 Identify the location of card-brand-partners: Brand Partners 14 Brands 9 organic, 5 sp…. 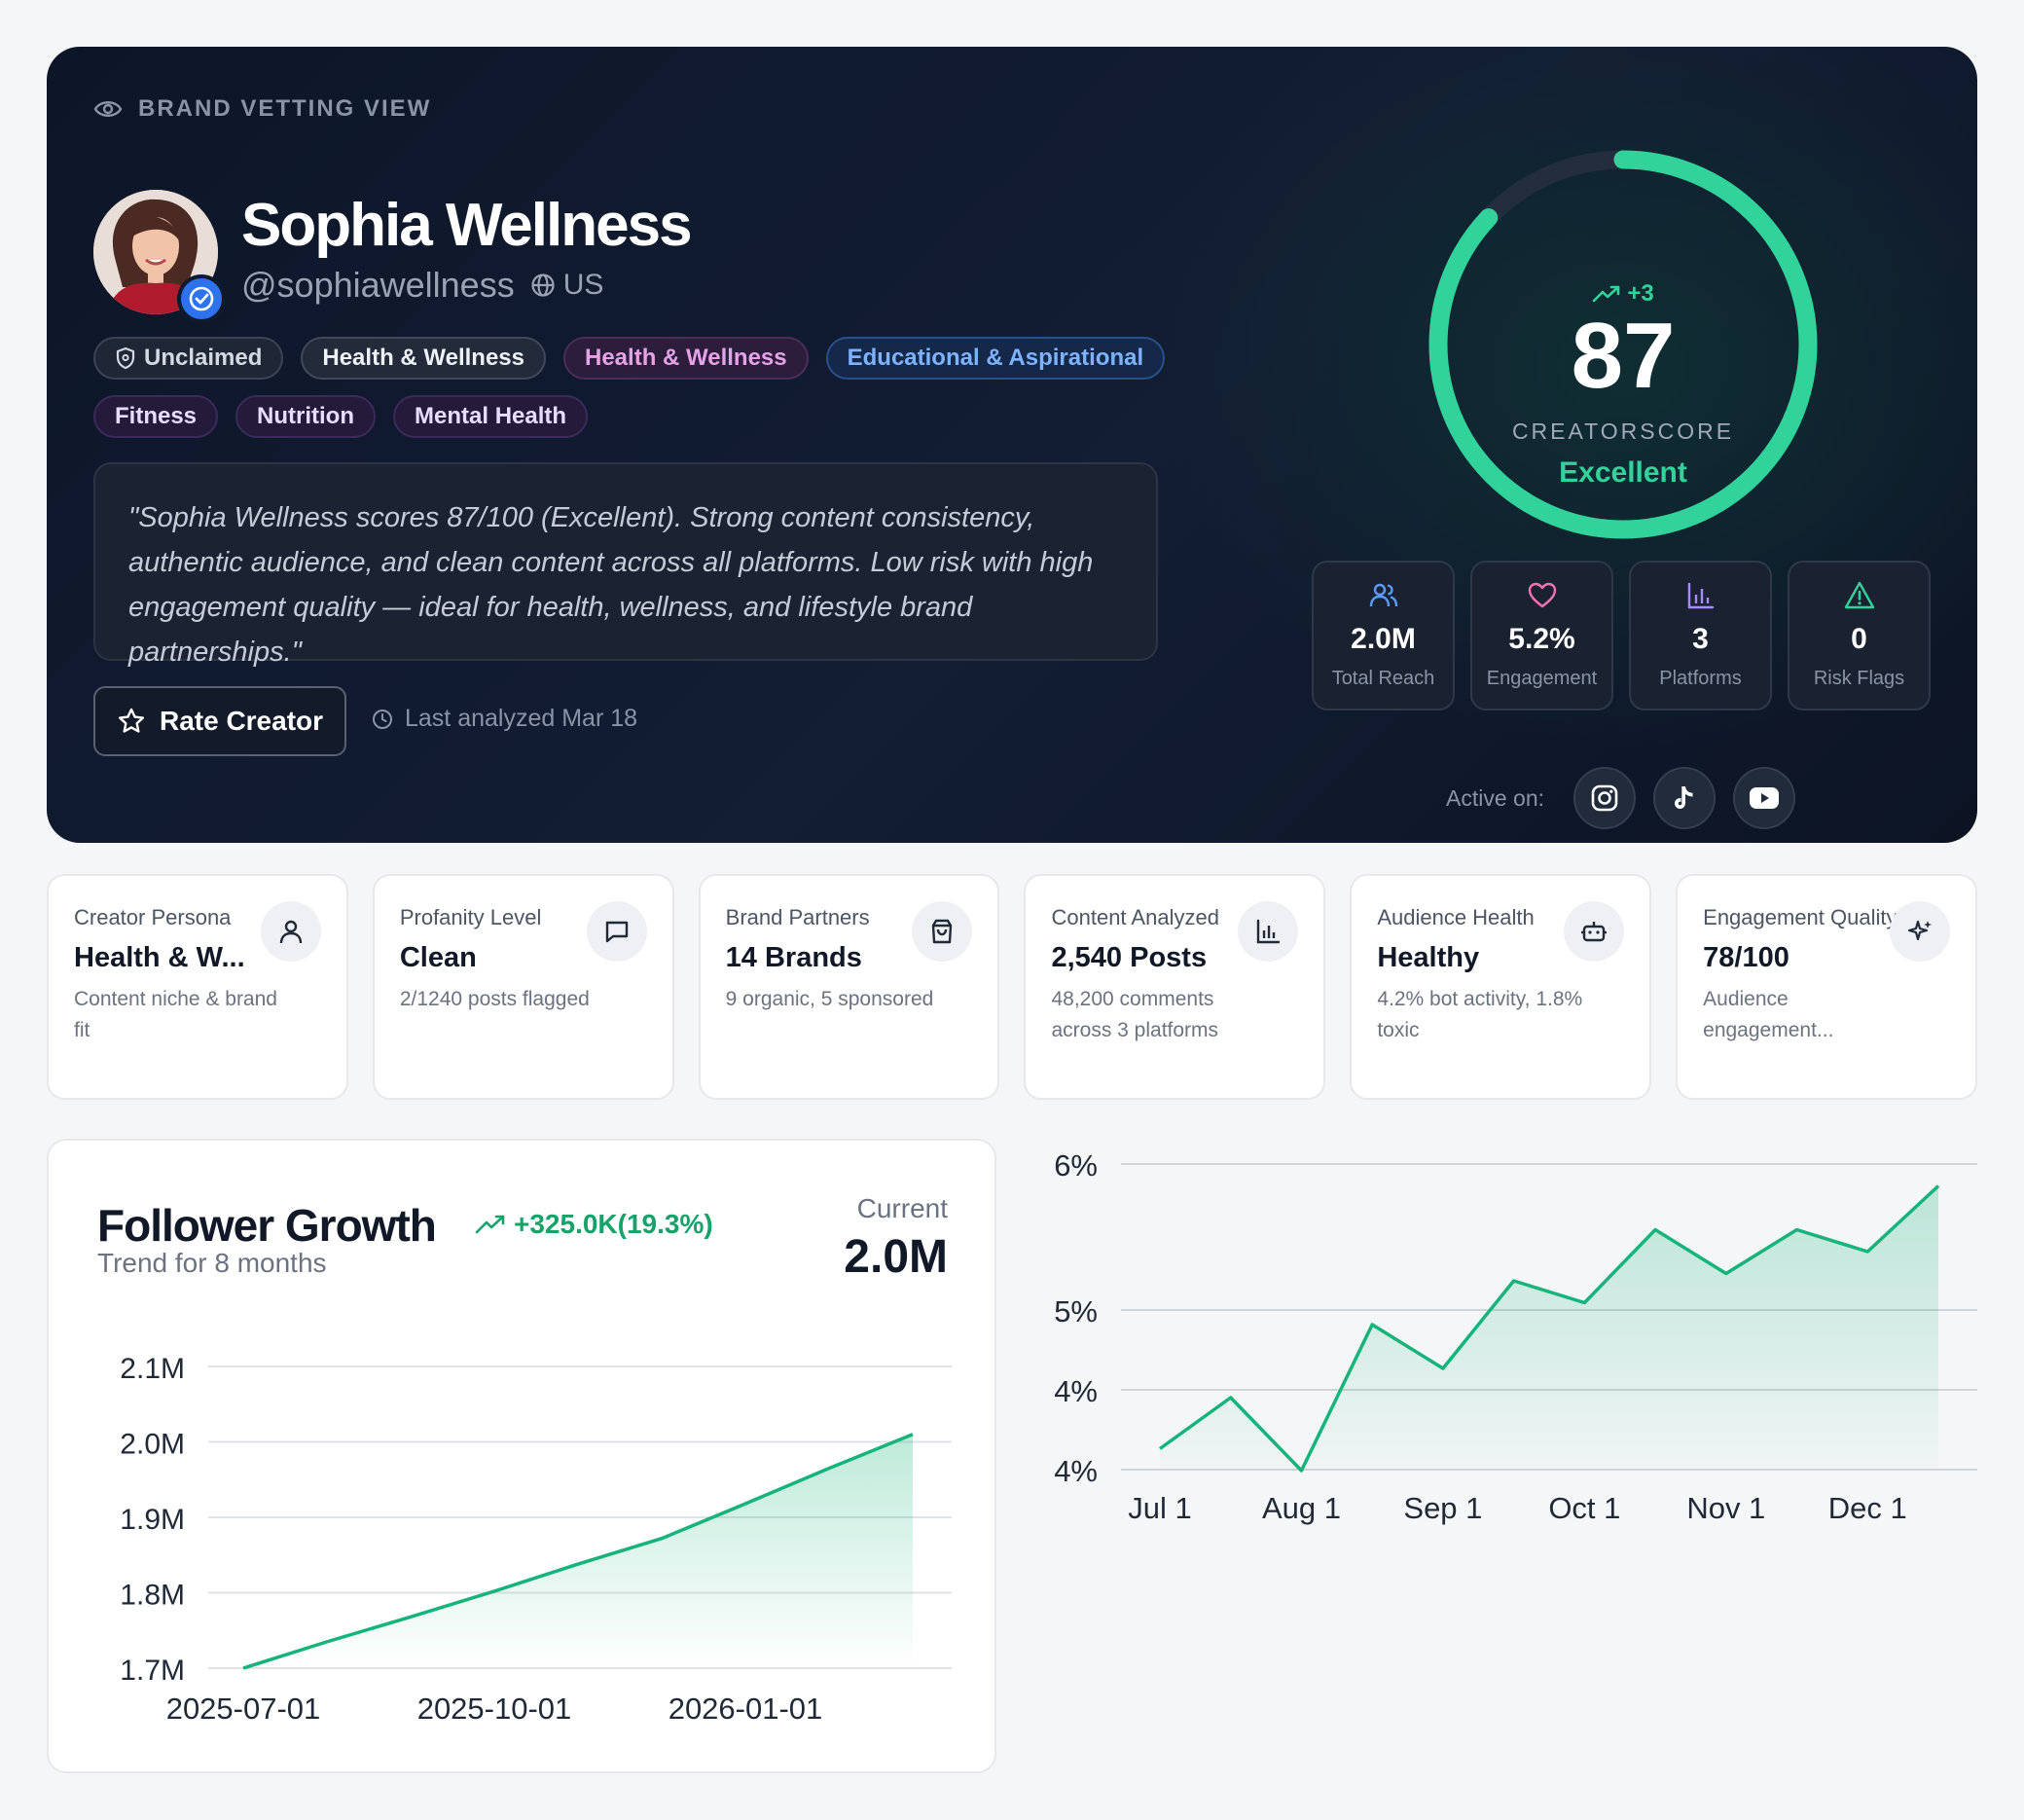
(849, 987).